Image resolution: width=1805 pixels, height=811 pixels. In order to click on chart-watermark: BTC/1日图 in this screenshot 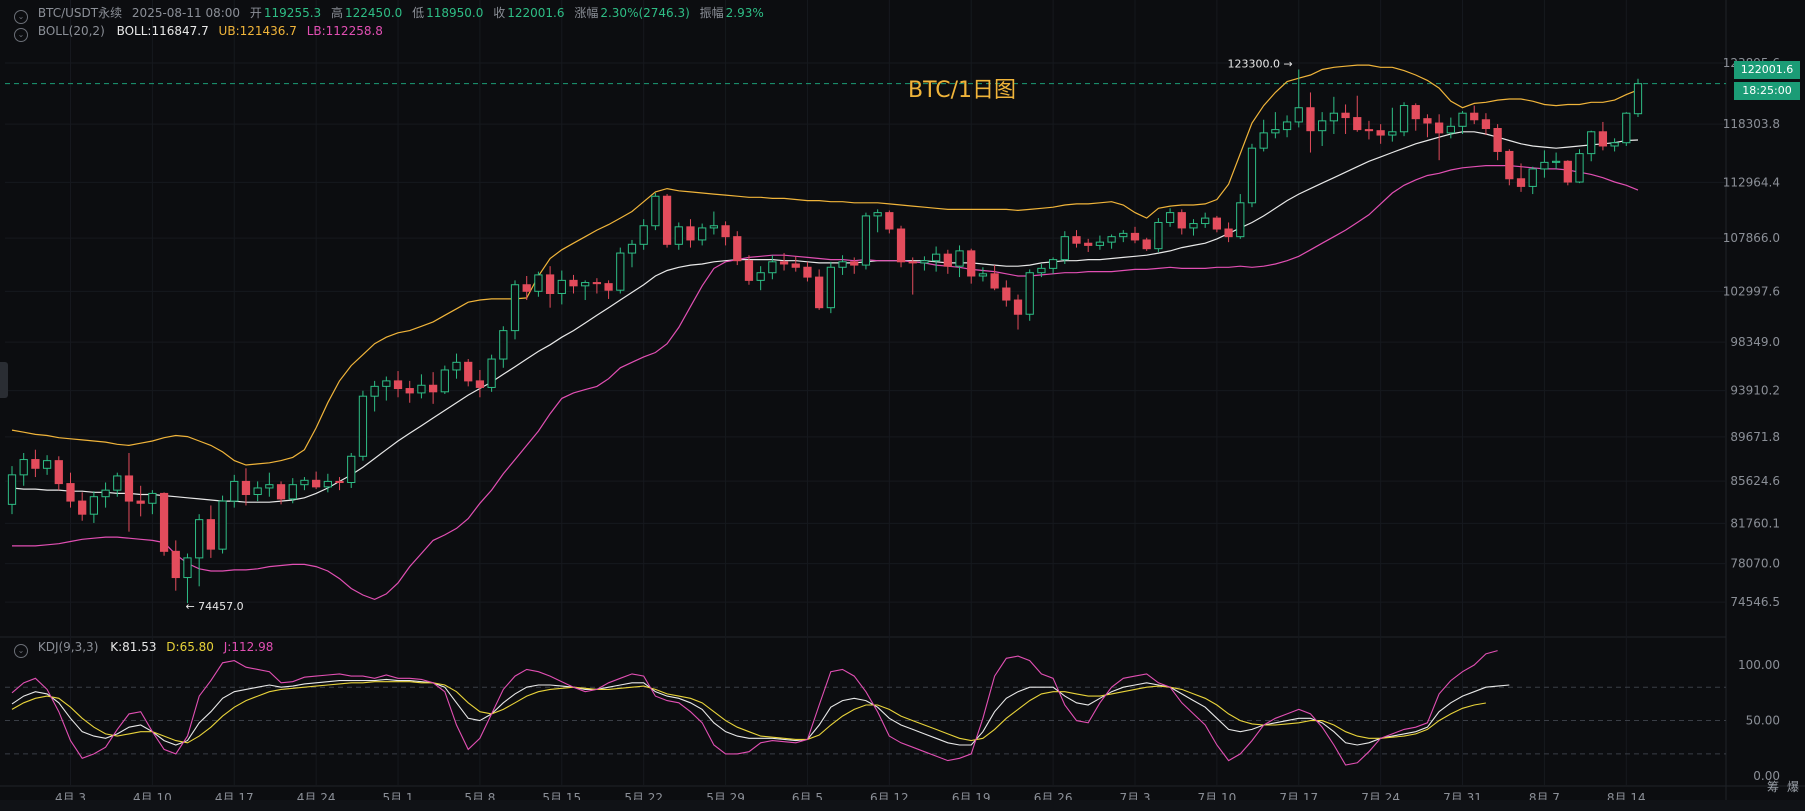, I will do `click(962, 90)`.